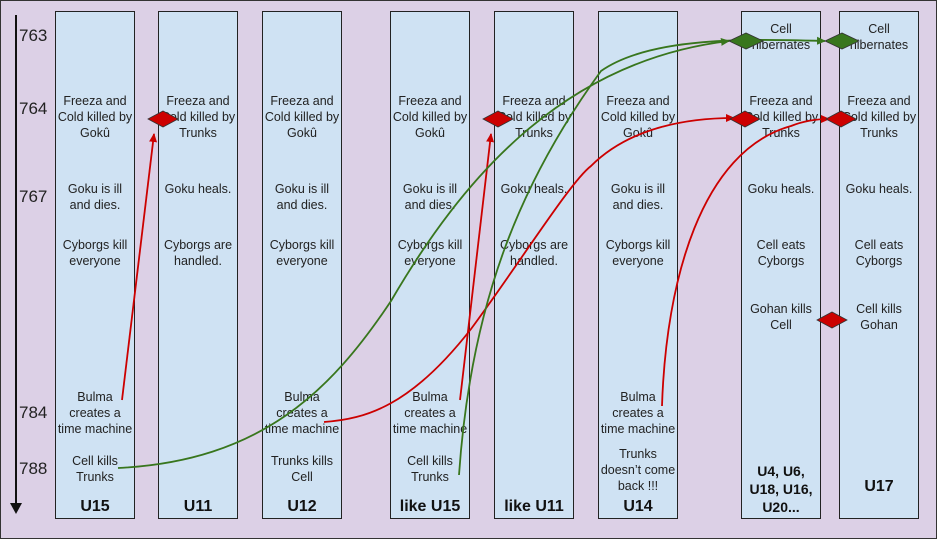  Describe the element at coordinates (198, 506) in the screenshot. I see `universe-label: U11` at that location.